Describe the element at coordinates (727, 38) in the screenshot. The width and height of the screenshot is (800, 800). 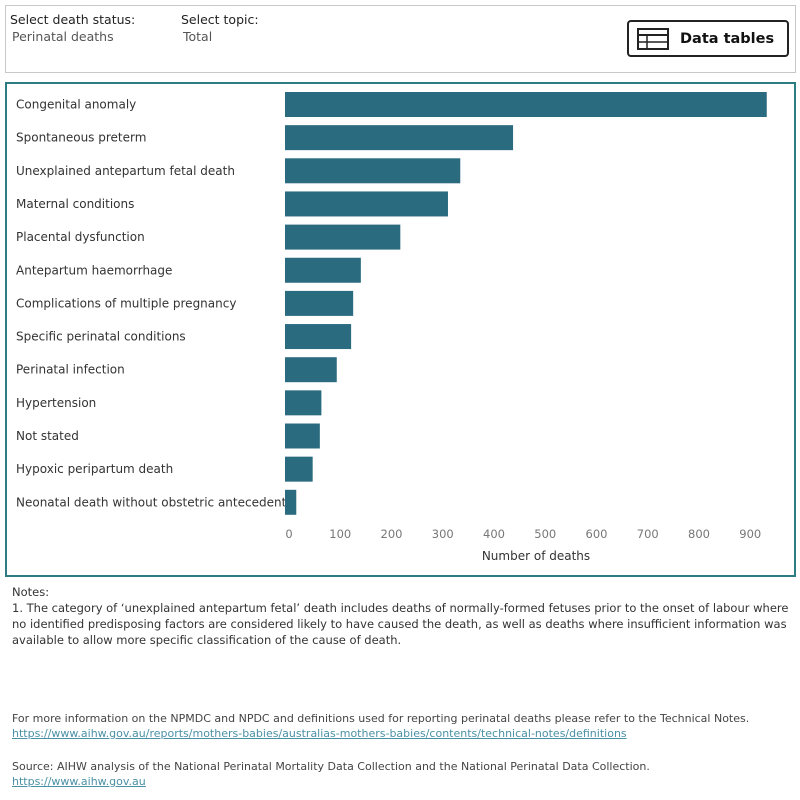
I see `data-tables-label: Data tables` at that location.